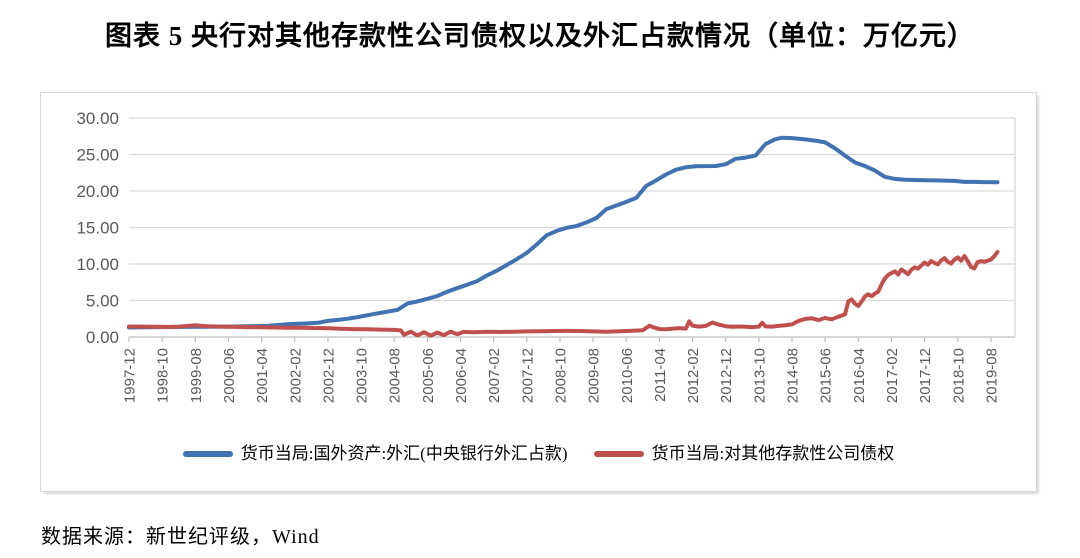 This screenshot has width=1080, height=558. Describe the element at coordinates (130, 375) in the screenshot. I see `x-axis-label: 1997-12` at that location.